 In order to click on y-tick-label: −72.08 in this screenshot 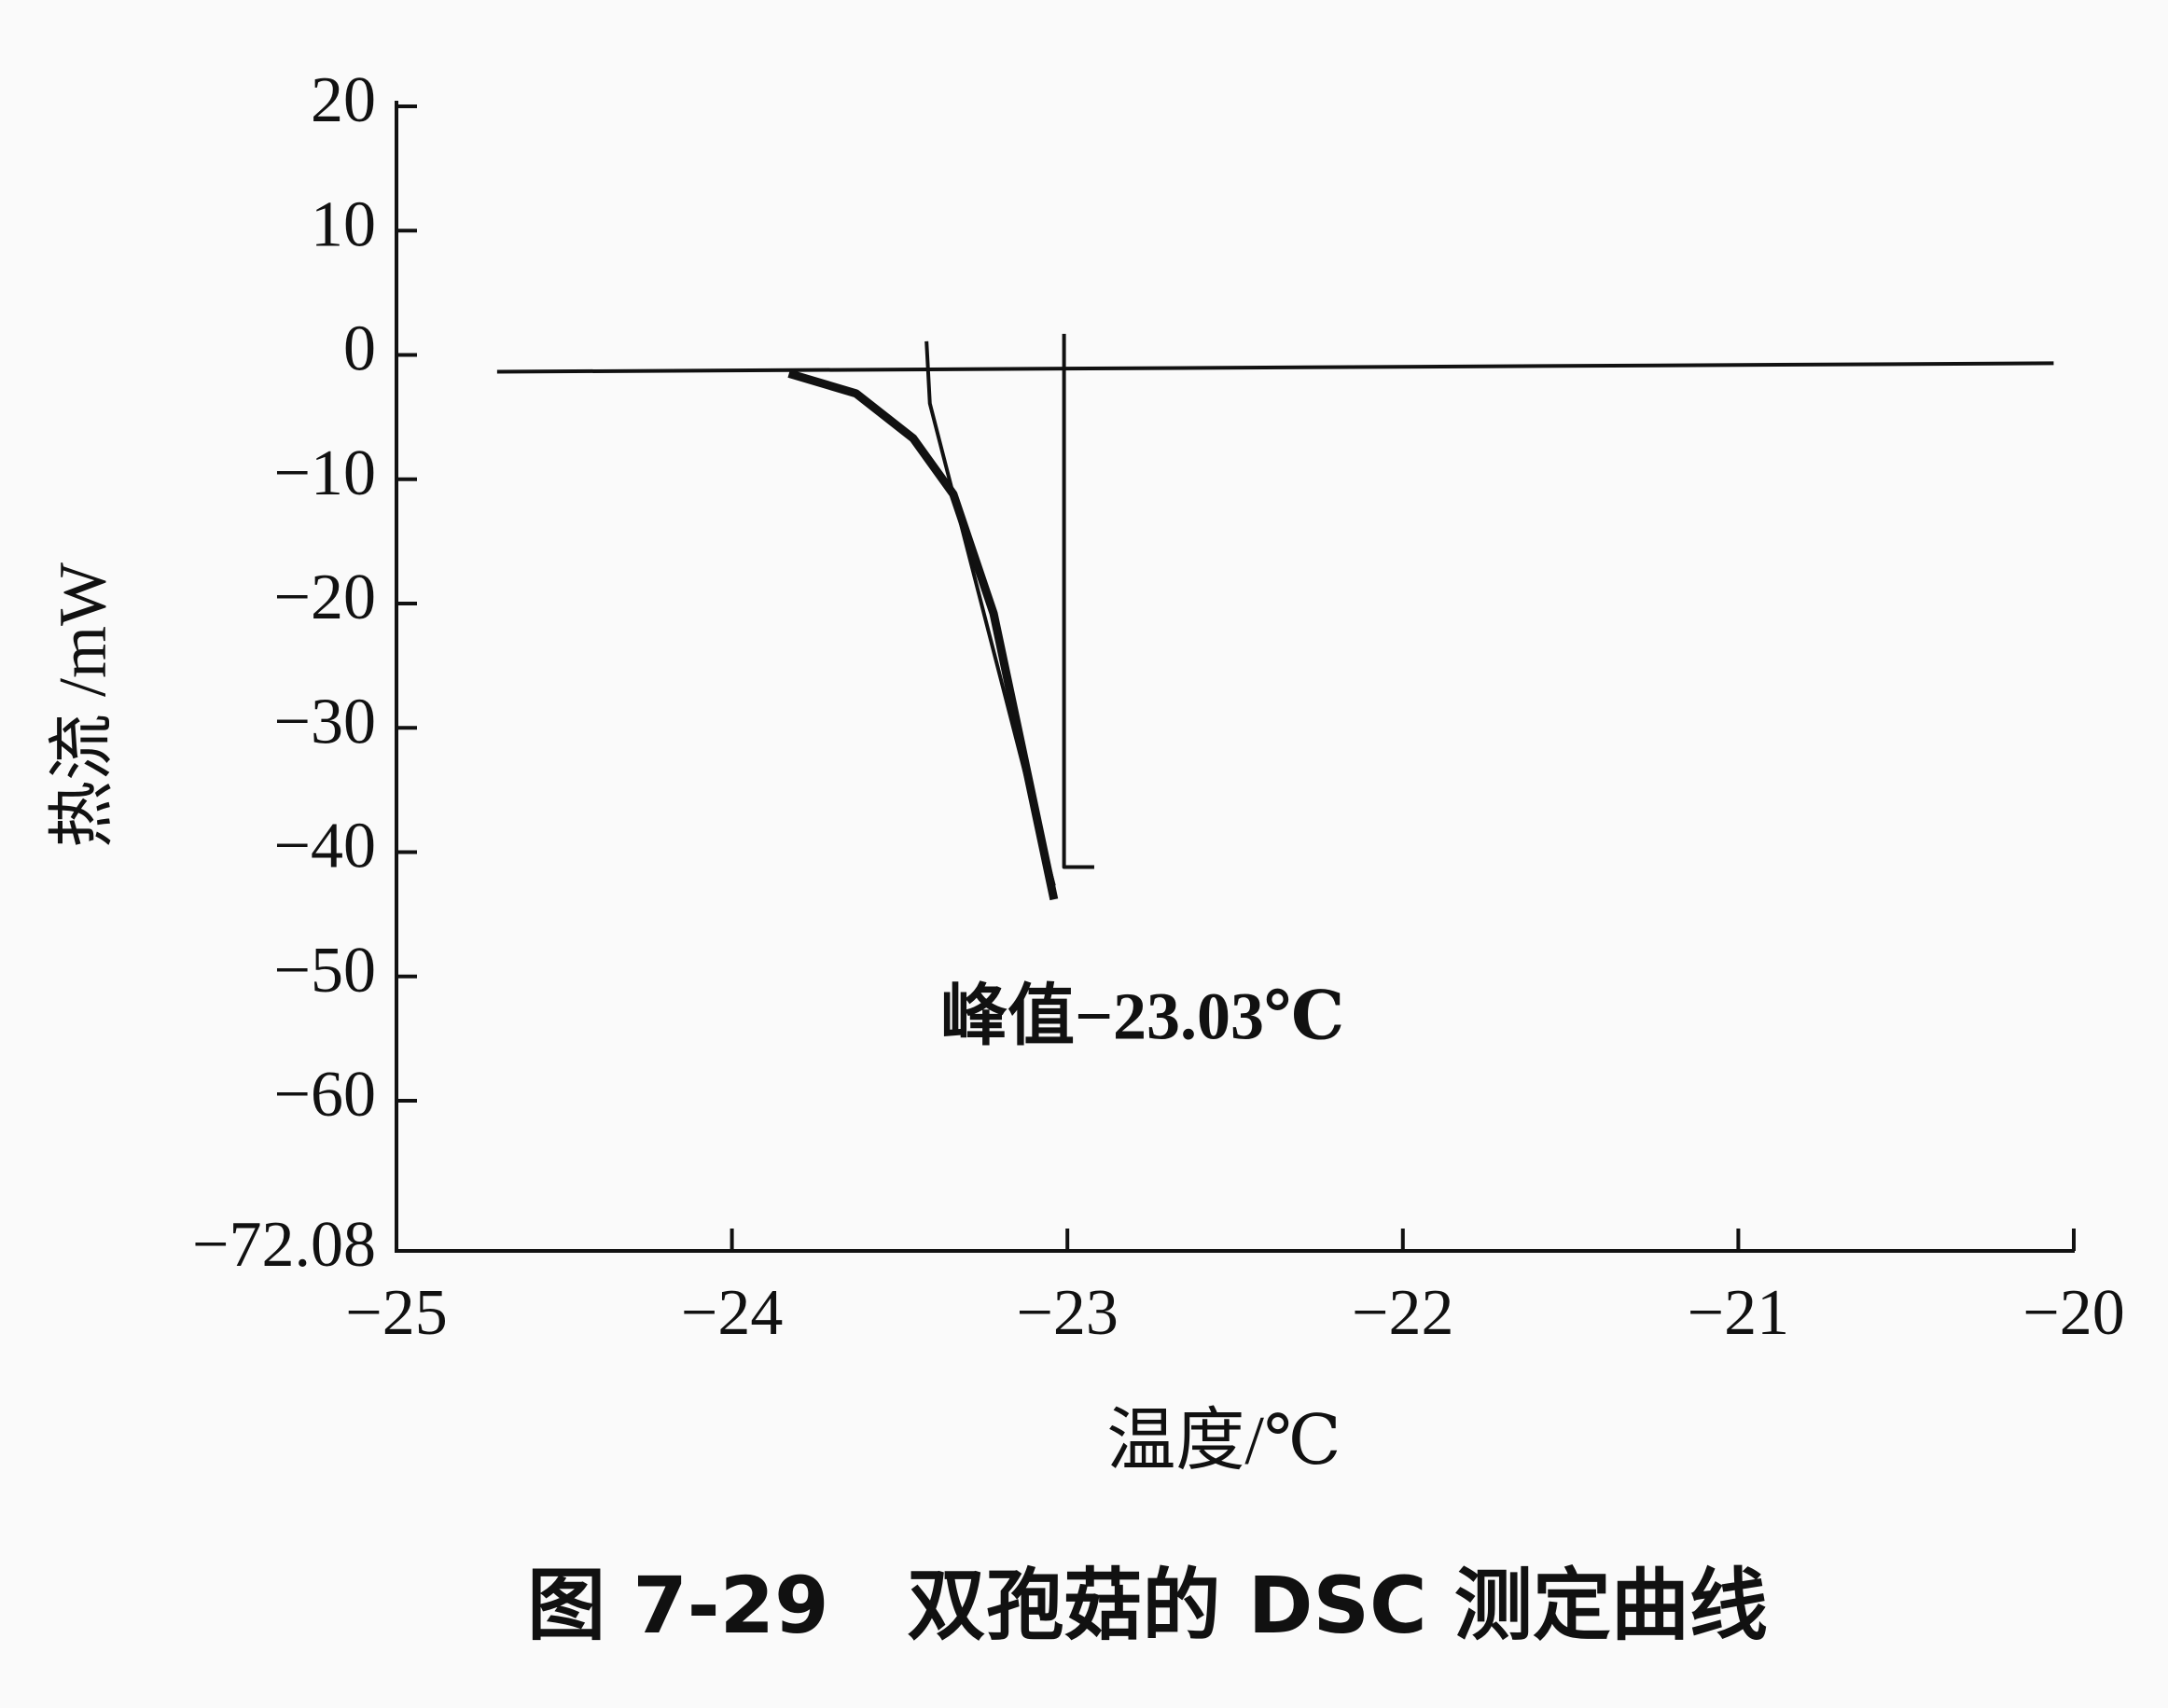, I will do `click(284, 1245)`.